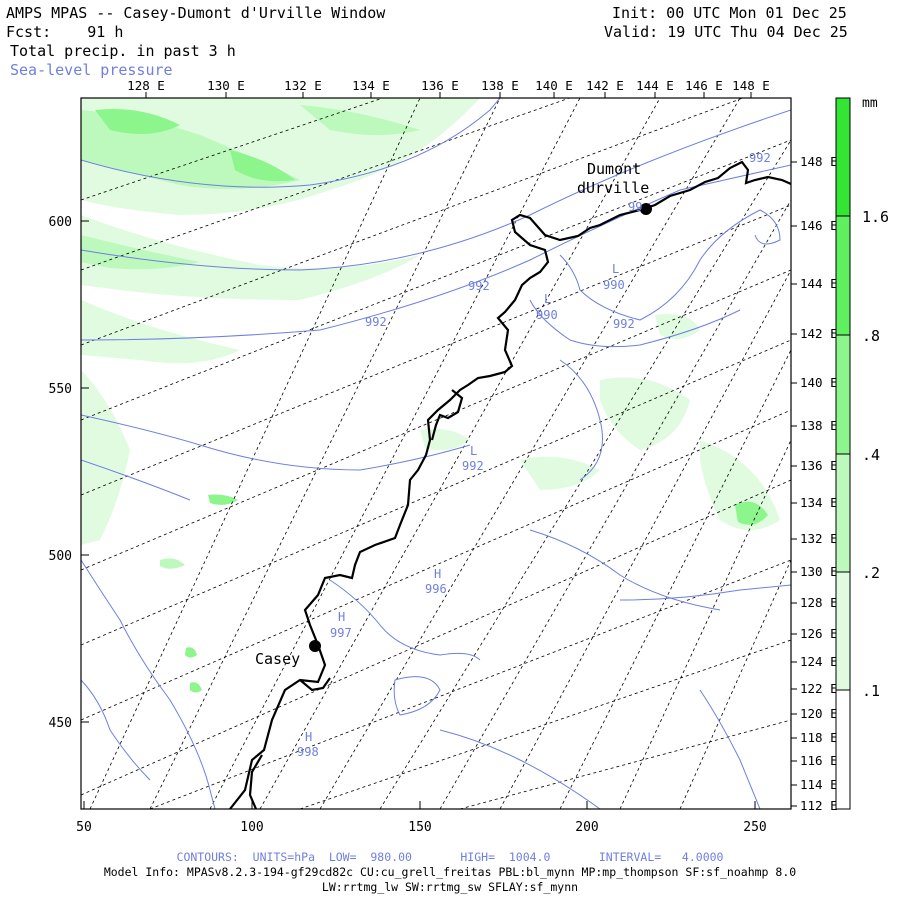 The height and width of the screenshot is (900, 900). I want to click on lon-right-label: 128 E, so click(819, 602).